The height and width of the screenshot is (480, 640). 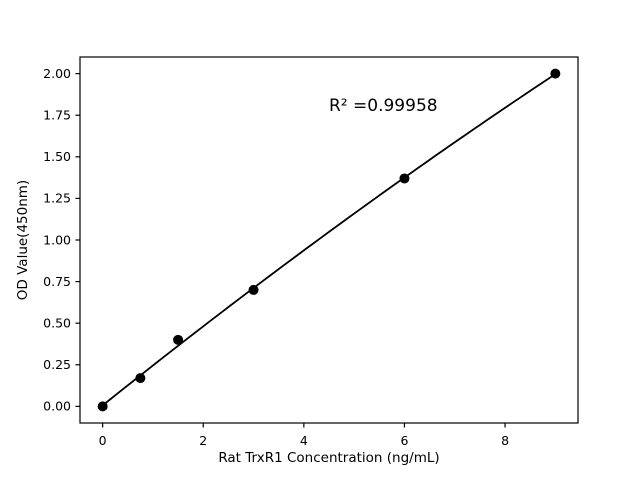 What do you see at coordinates (57, 281) in the screenshot?
I see `y-tick-label: 0.75` at bounding box center [57, 281].